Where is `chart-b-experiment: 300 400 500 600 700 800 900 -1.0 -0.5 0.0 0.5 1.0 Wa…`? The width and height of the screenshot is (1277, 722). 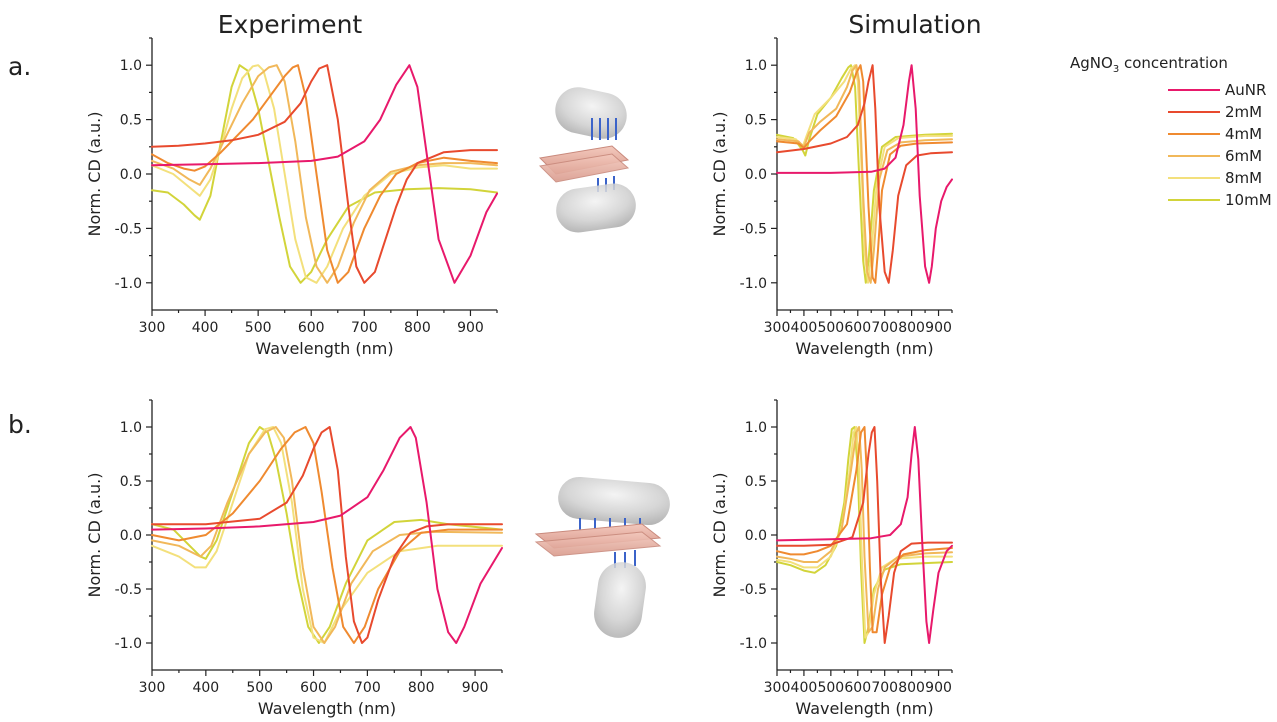
chart-b-experiment: 300 400 500 600 700 800 900 -1.0 -0.5 0.0 0.5 1.0 Wa… is located at coordinates (294, 558).